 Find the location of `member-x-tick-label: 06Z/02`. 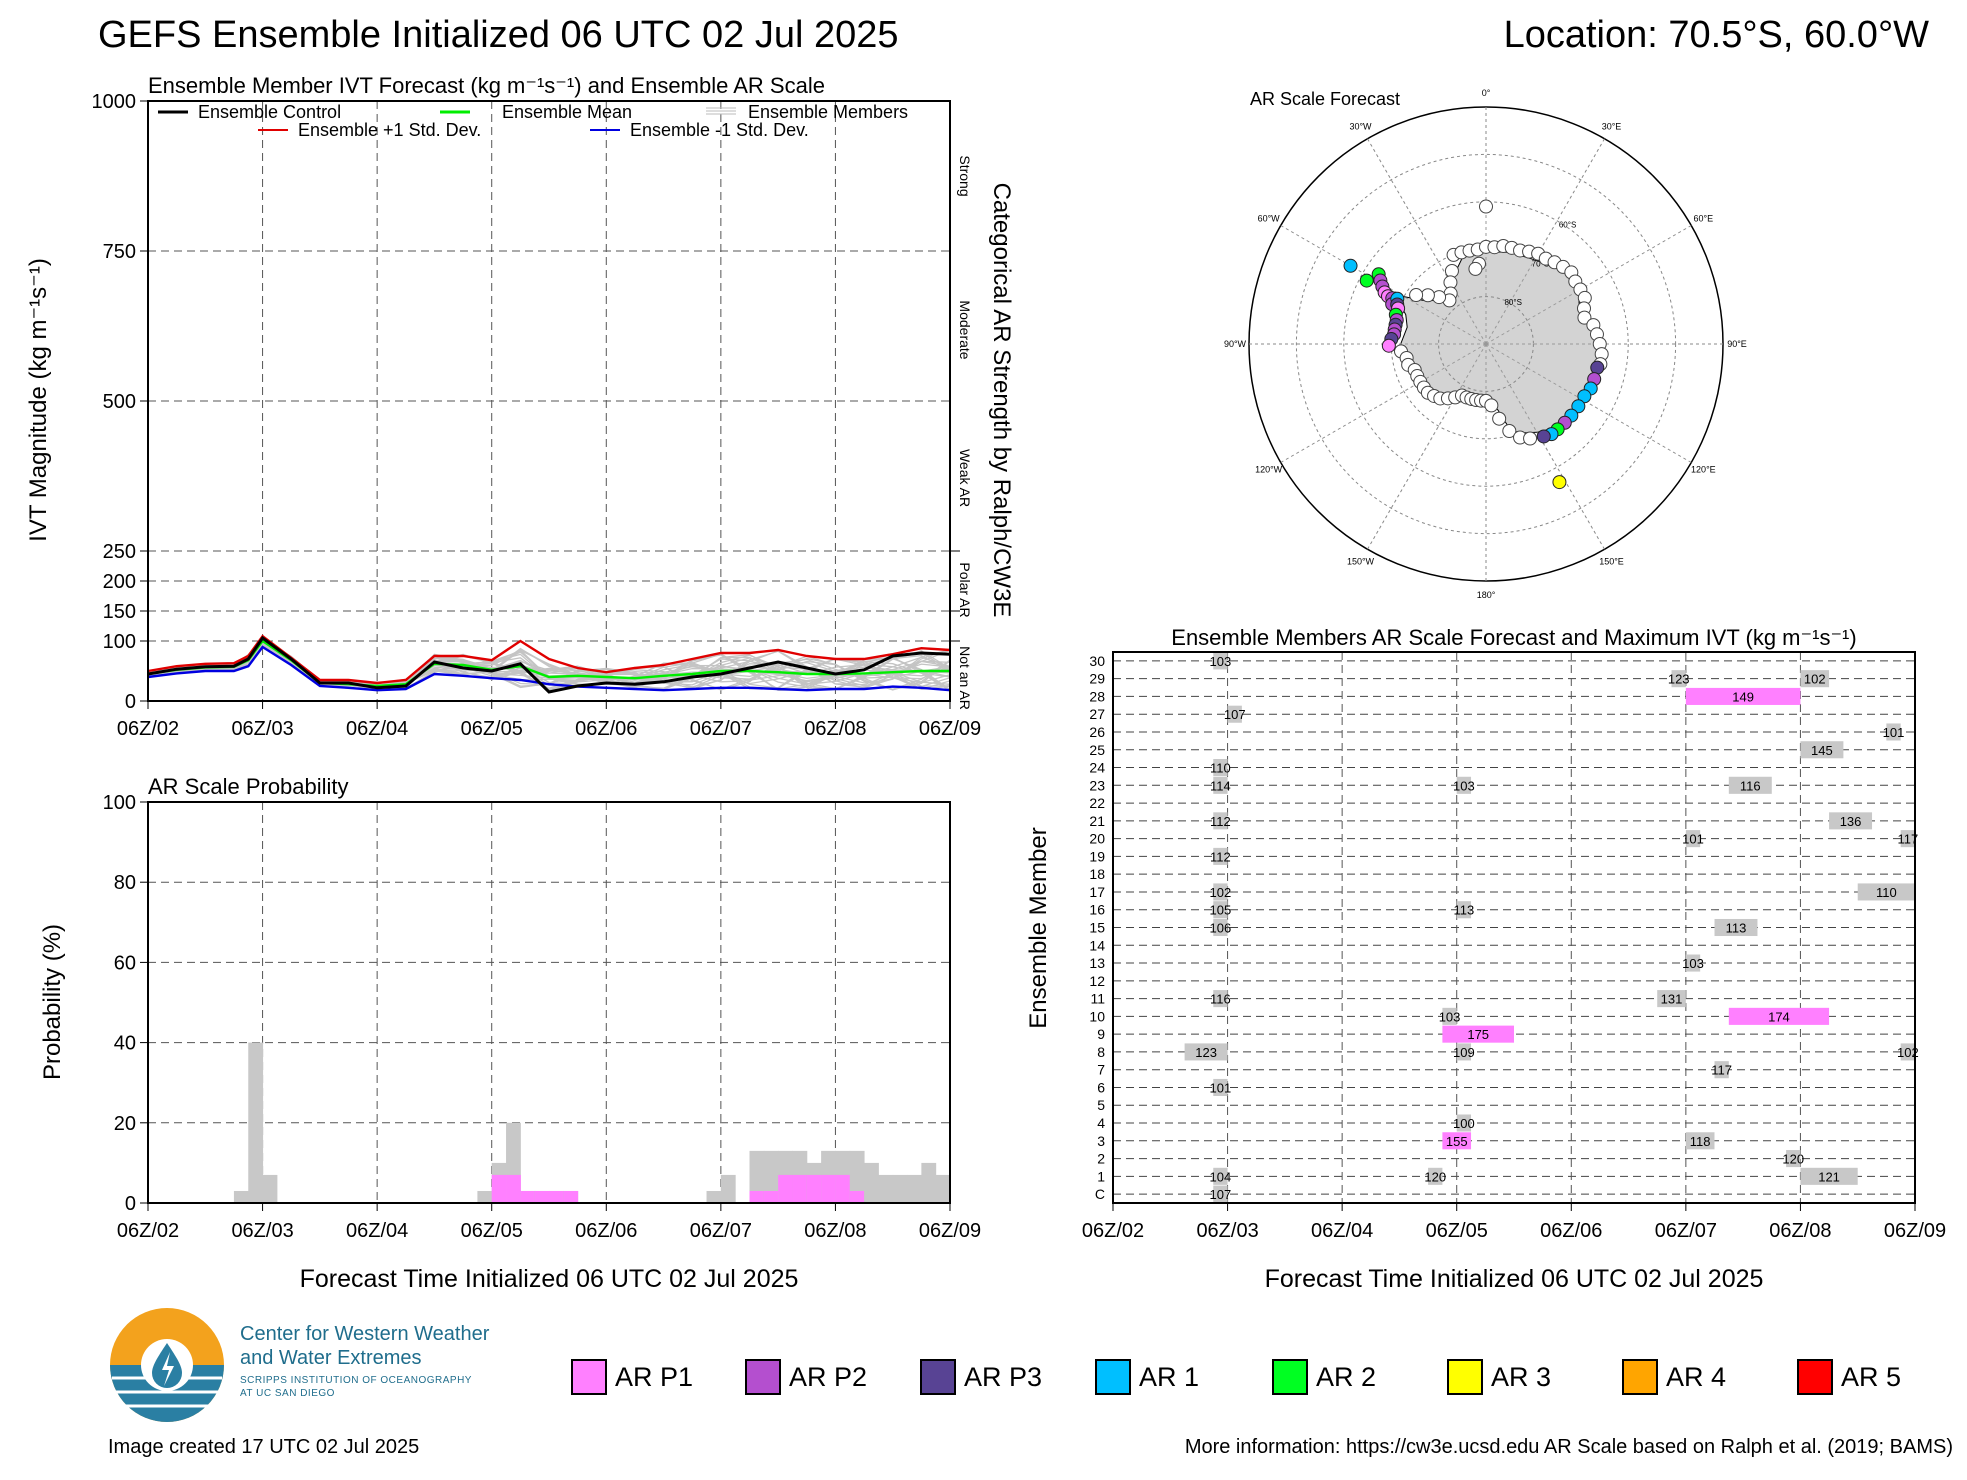

member-x-tick-label: 06Z/02 is located at coordinates (1113, 1231).